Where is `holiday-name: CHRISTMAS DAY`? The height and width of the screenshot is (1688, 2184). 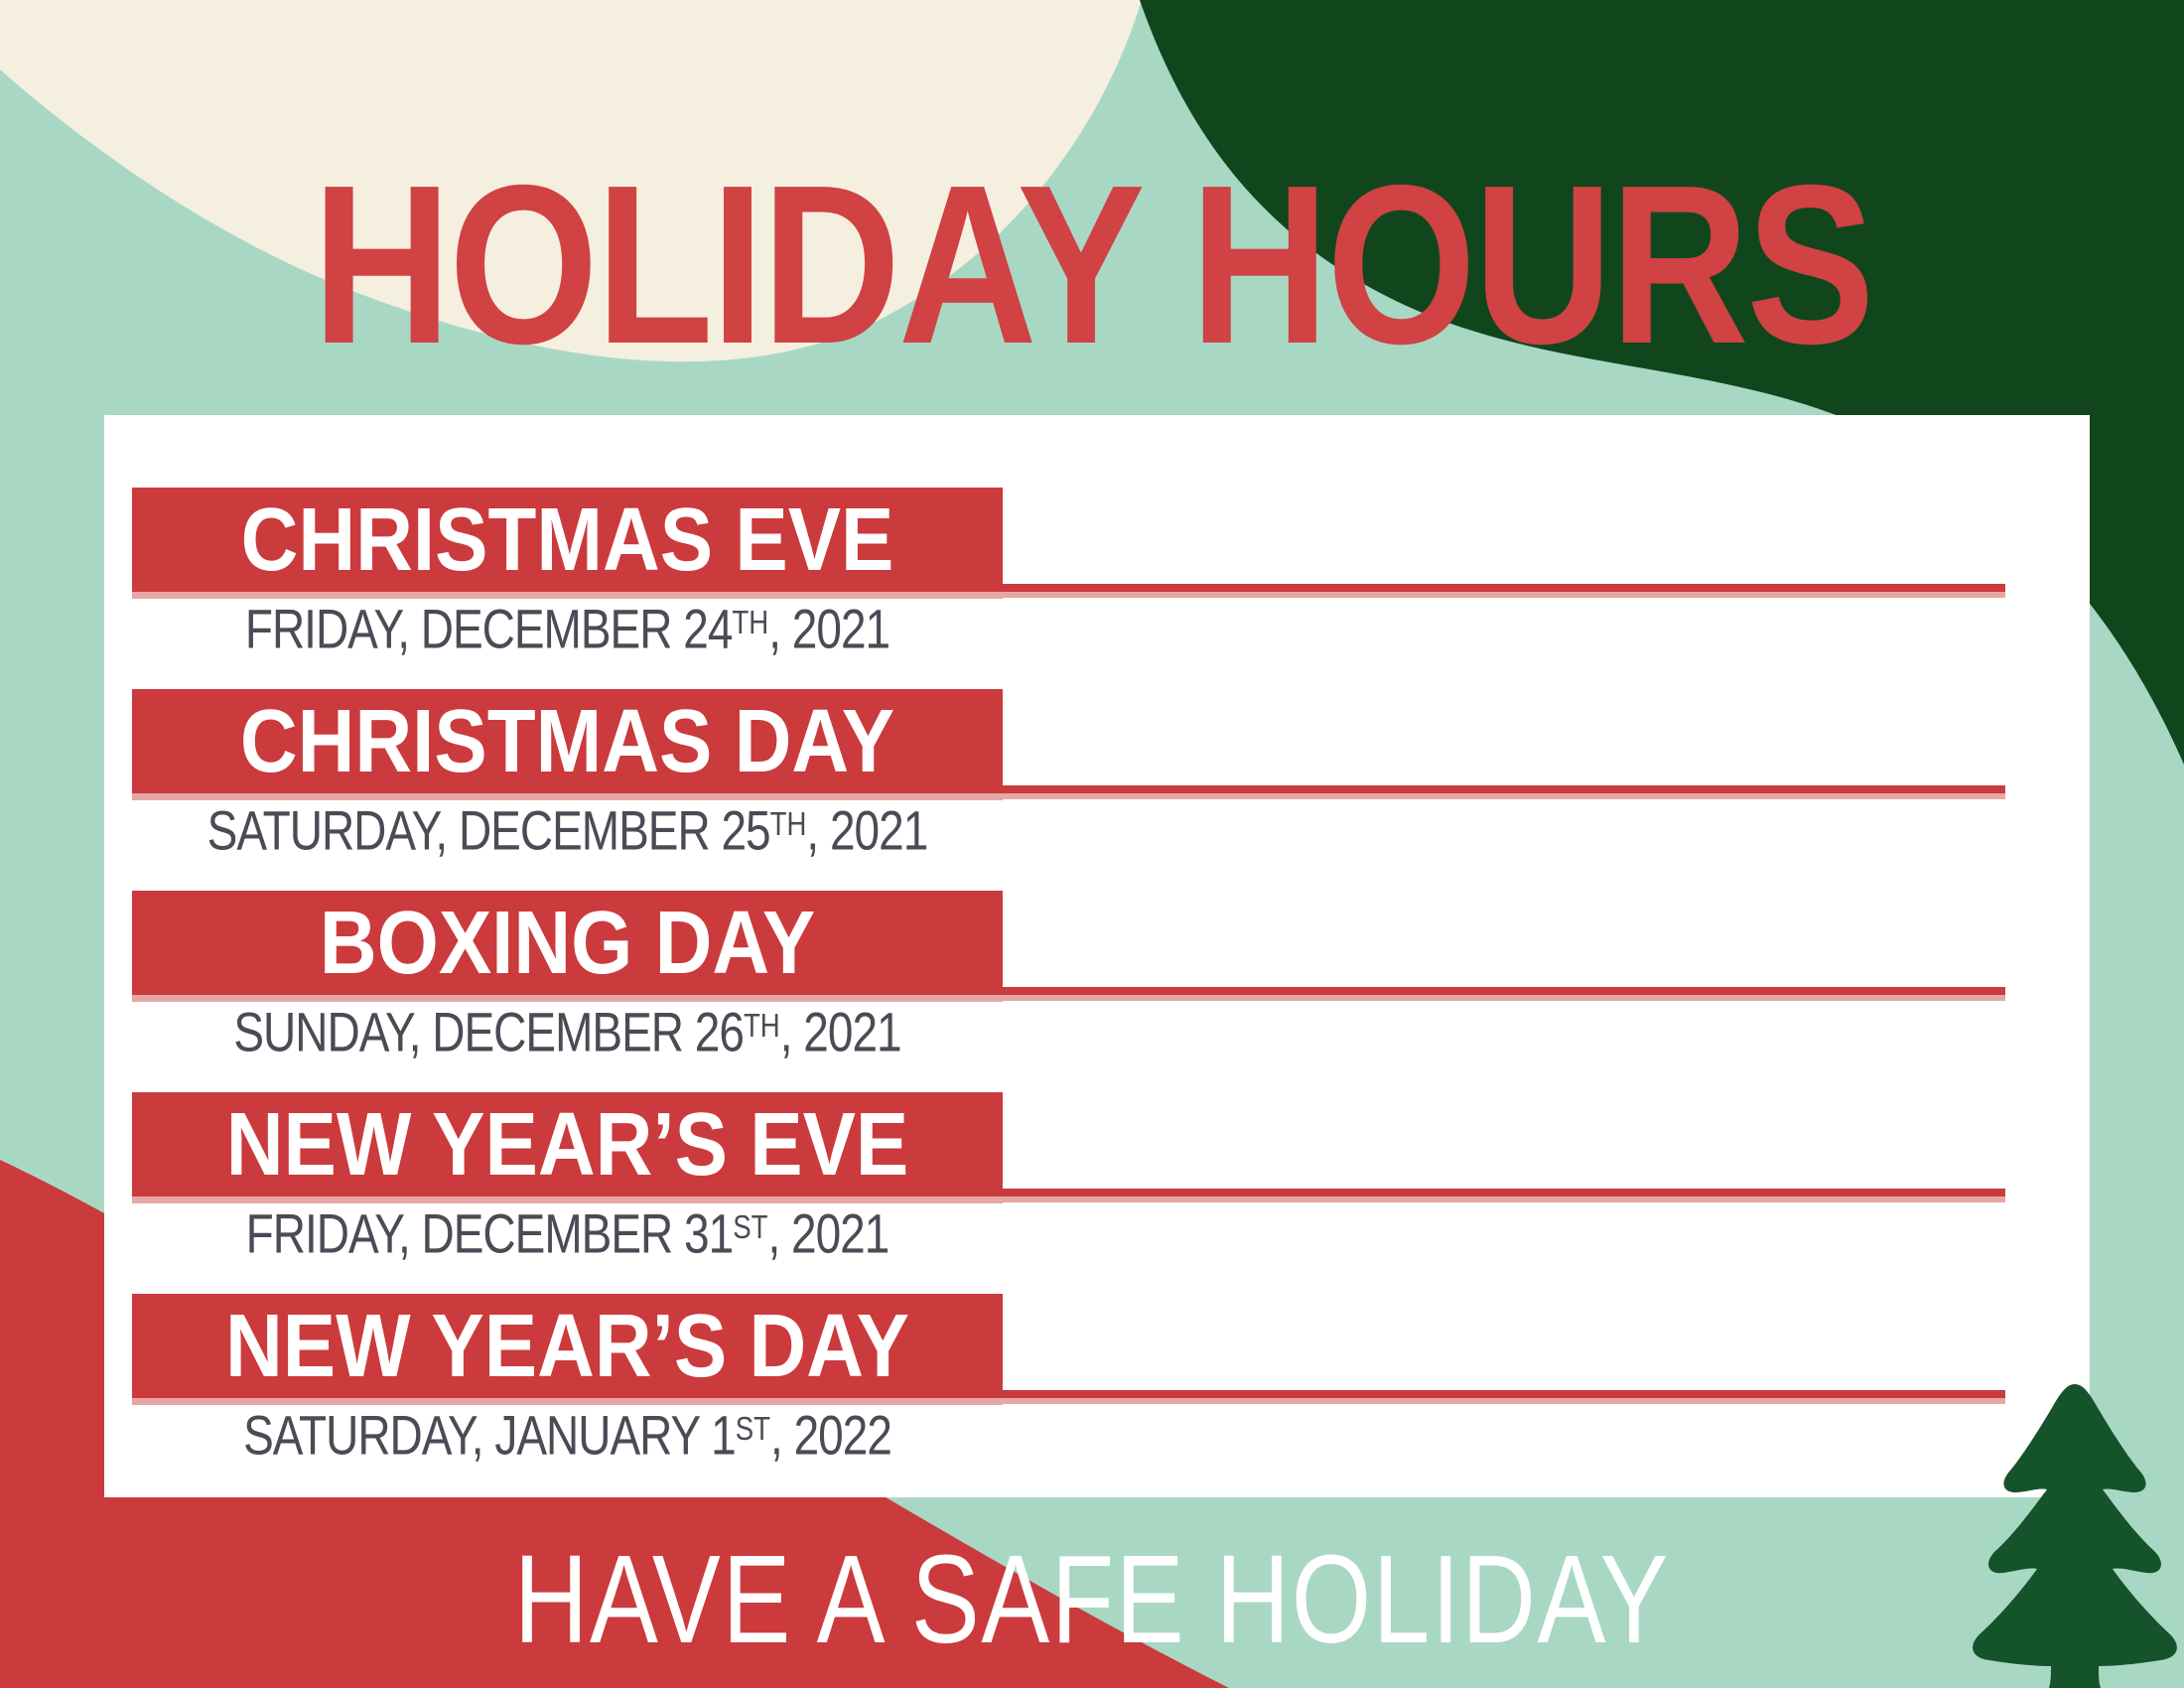
holiday-name: CHRISTMAS DAY is located at coordinates (567, 740).